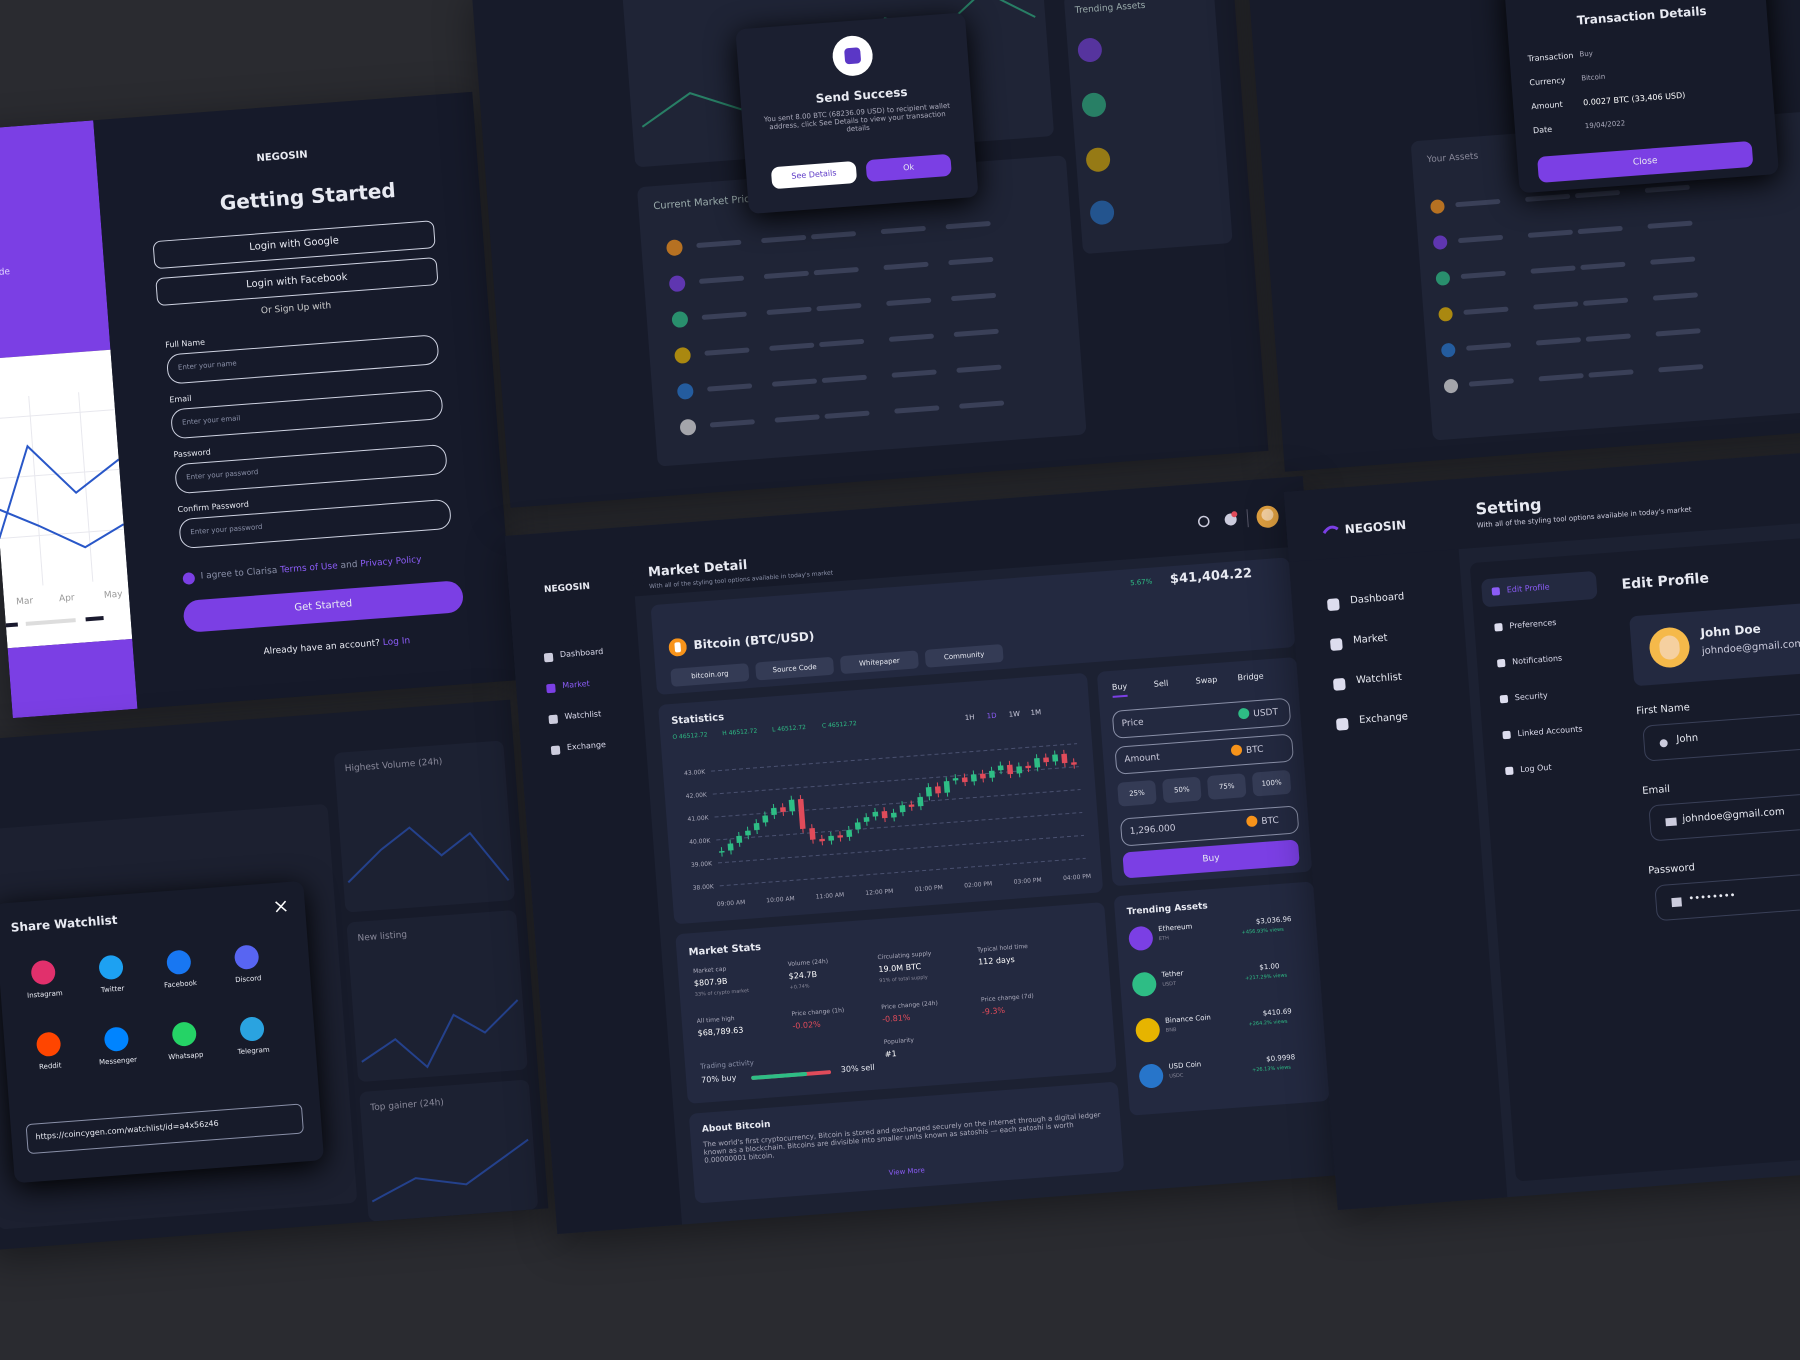  What do you see at coordinates (725, 950) in the screenshot?
I see `stats-title: Market Stats` at bounding box center [725, 950].